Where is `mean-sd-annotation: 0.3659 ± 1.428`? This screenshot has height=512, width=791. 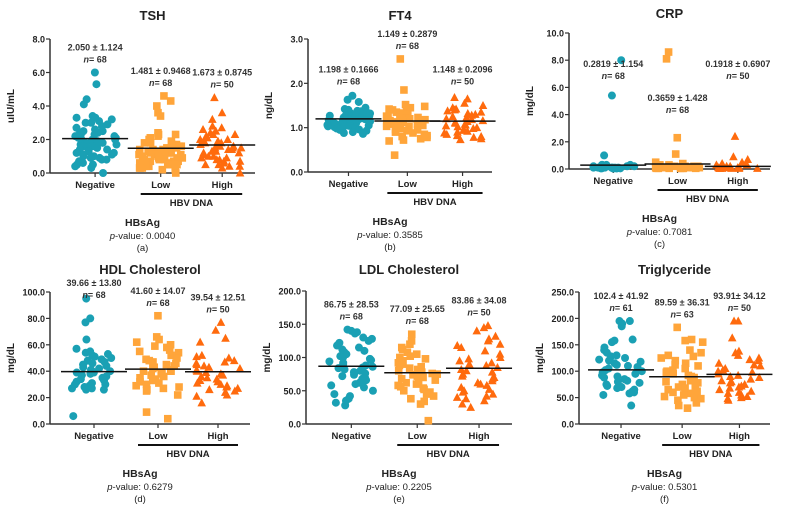
mean-sd-annotation: 0.3659 ± 1.428 is located at coordinates (678, 98).